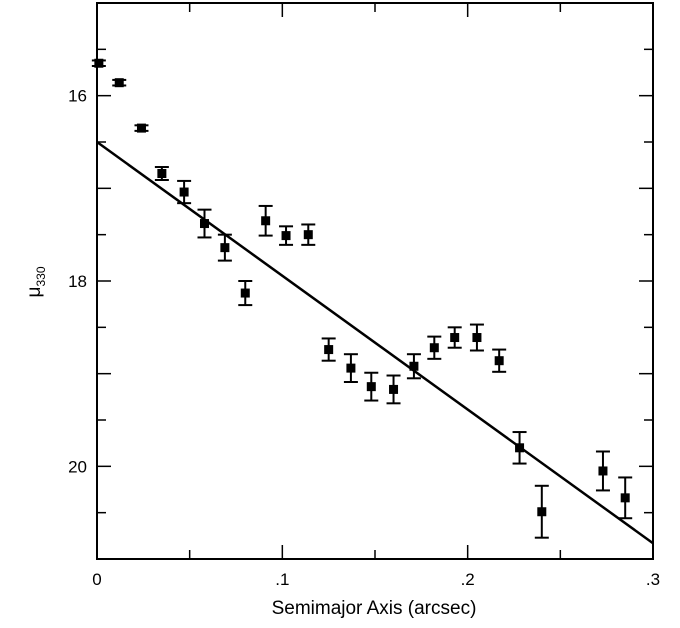 The image size is (680, 628). Describe the element at coordinates (41, 276) in the screenshot. I see `y-axis-label-sub: 330` at that location.